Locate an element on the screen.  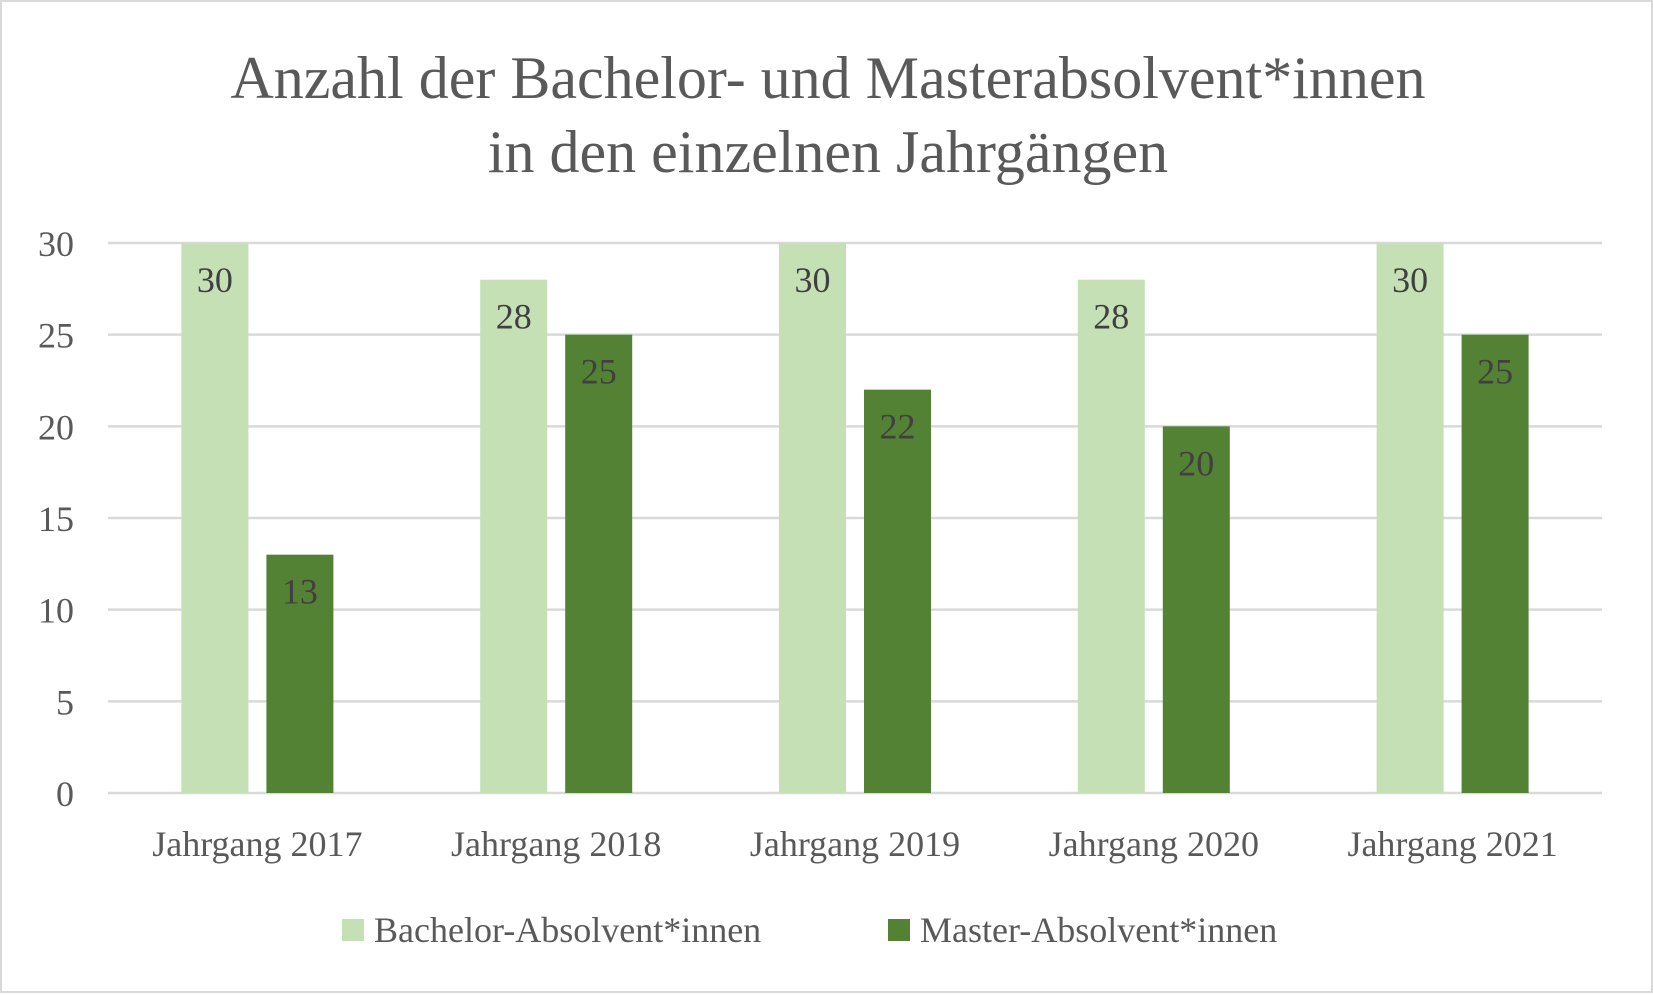
chart-title-line-2: in den einzelnen Jahrgängen is located at coordinates (828, 152).